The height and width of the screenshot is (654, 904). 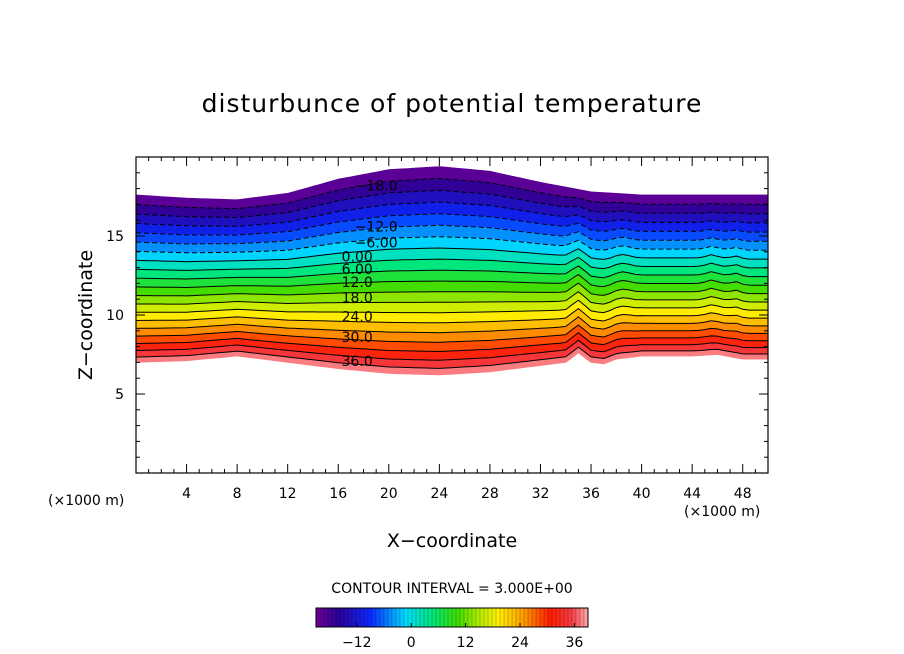 What do you see at coordinates (743, 494) in the screenshot?
I see `x-tick-label: 48` at bounding box center [743, 494].